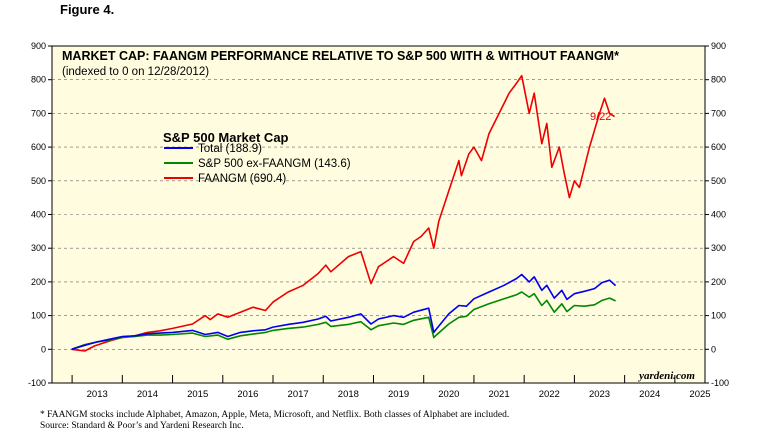  I want to click on y-axis-left: -100 0 100 200 300 400 500 600 700 800 900, so click(40, 214).